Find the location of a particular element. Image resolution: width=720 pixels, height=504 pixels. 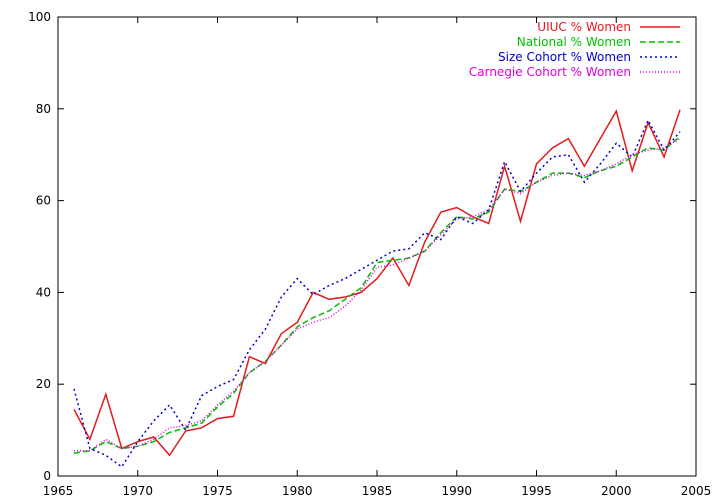

y-tick-label: 100 is located at coordinates (39, 17).